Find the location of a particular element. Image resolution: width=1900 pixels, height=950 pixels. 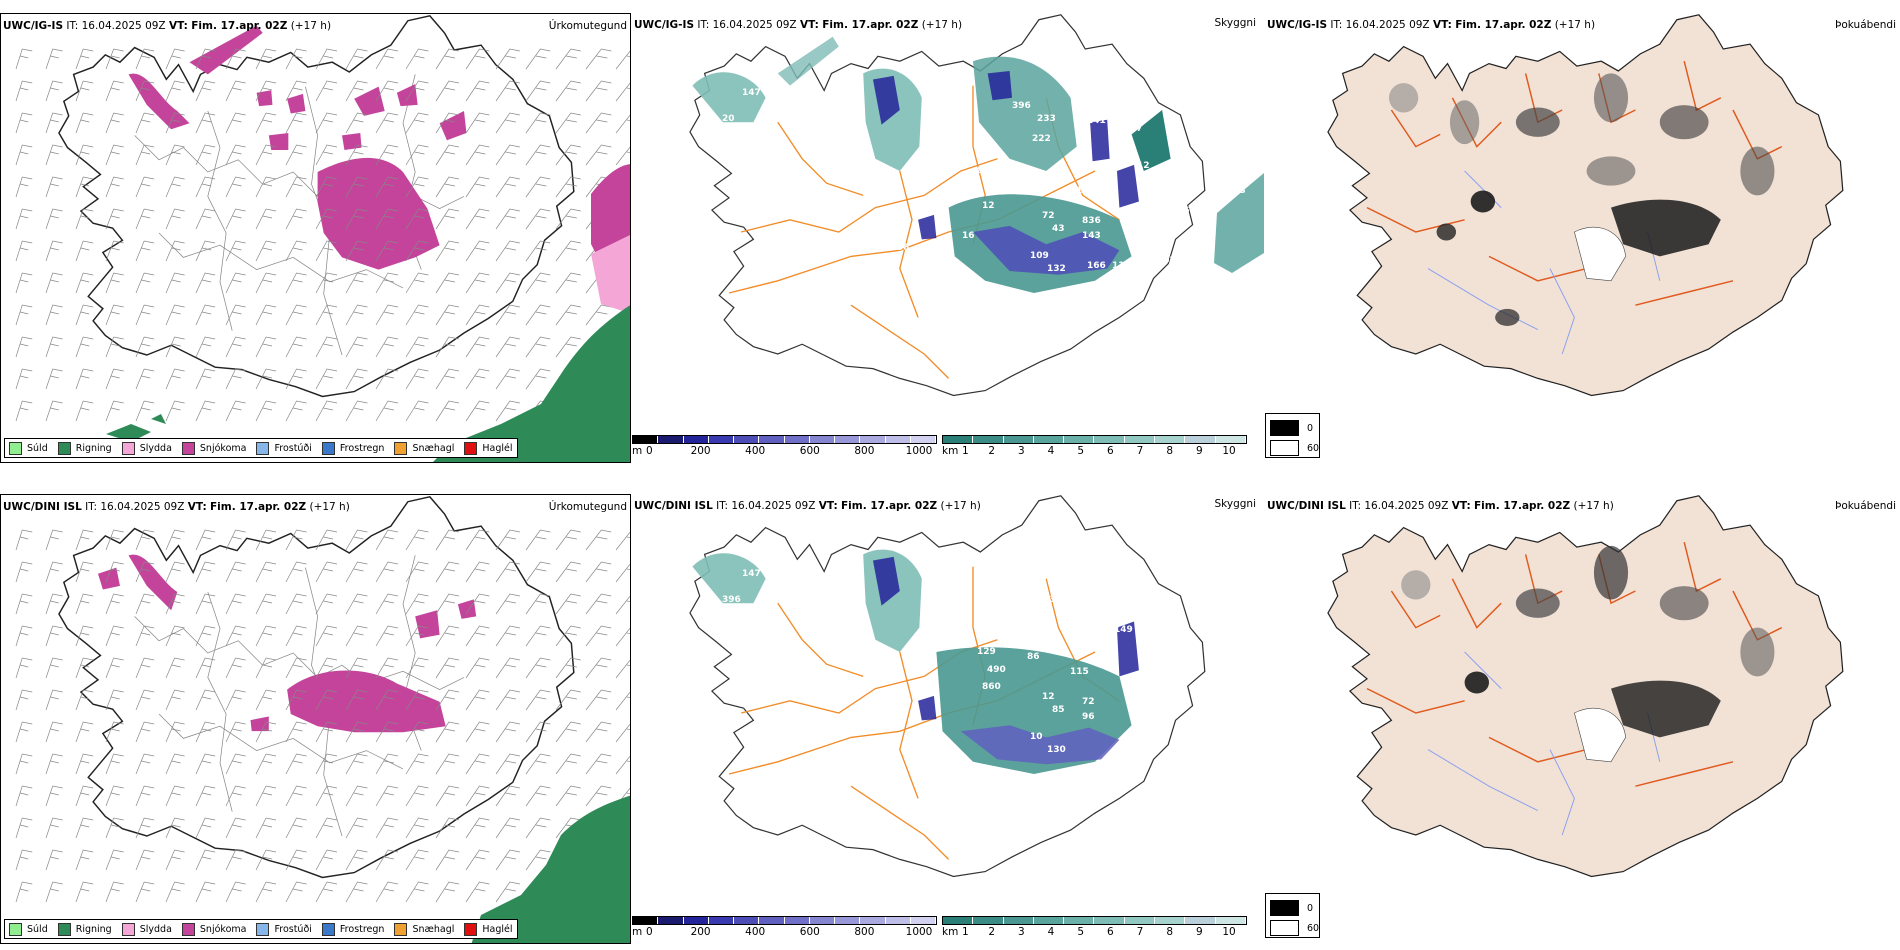

cloud-base-label: 143 is located at coordinates (1091, 236).